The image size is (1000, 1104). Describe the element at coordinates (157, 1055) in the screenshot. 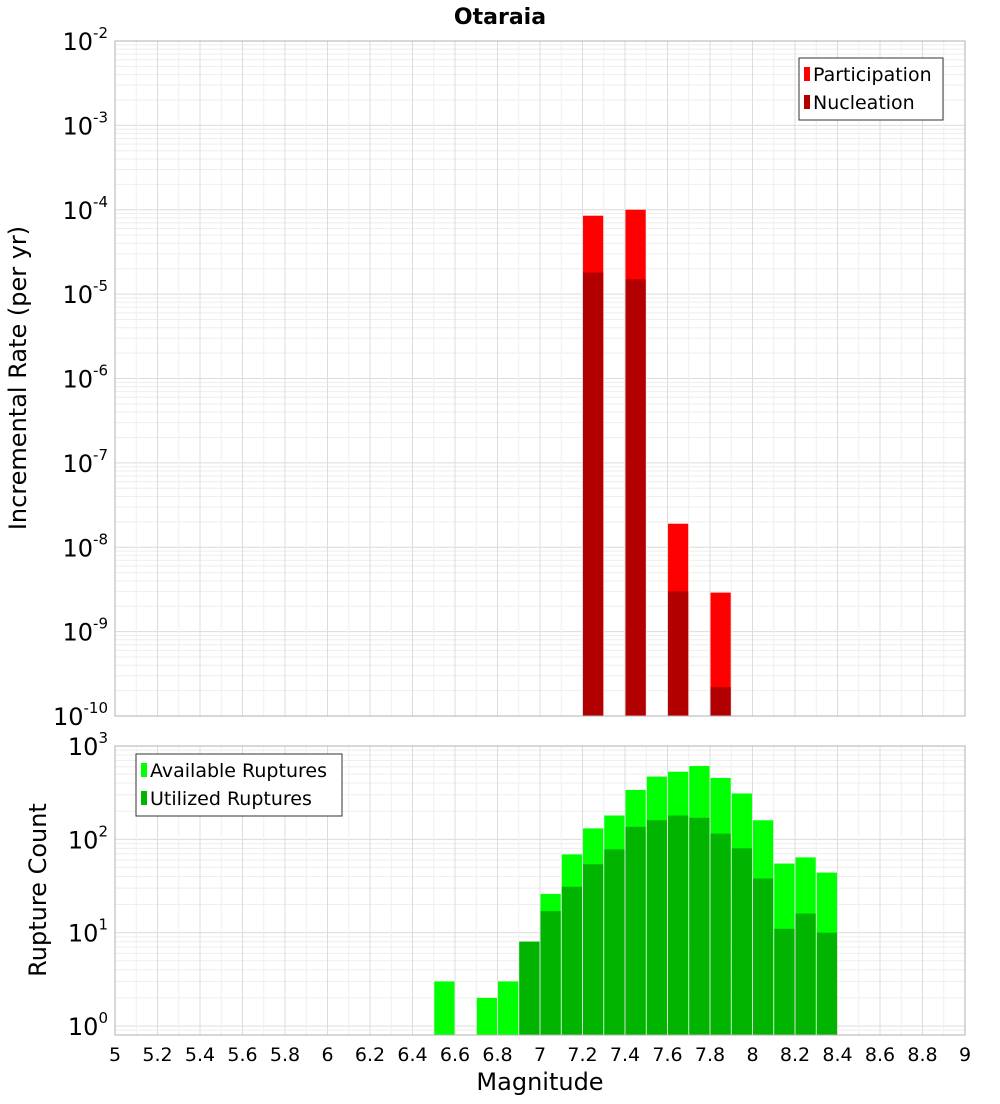

I see `x-tick-label: 5.2` at that location.